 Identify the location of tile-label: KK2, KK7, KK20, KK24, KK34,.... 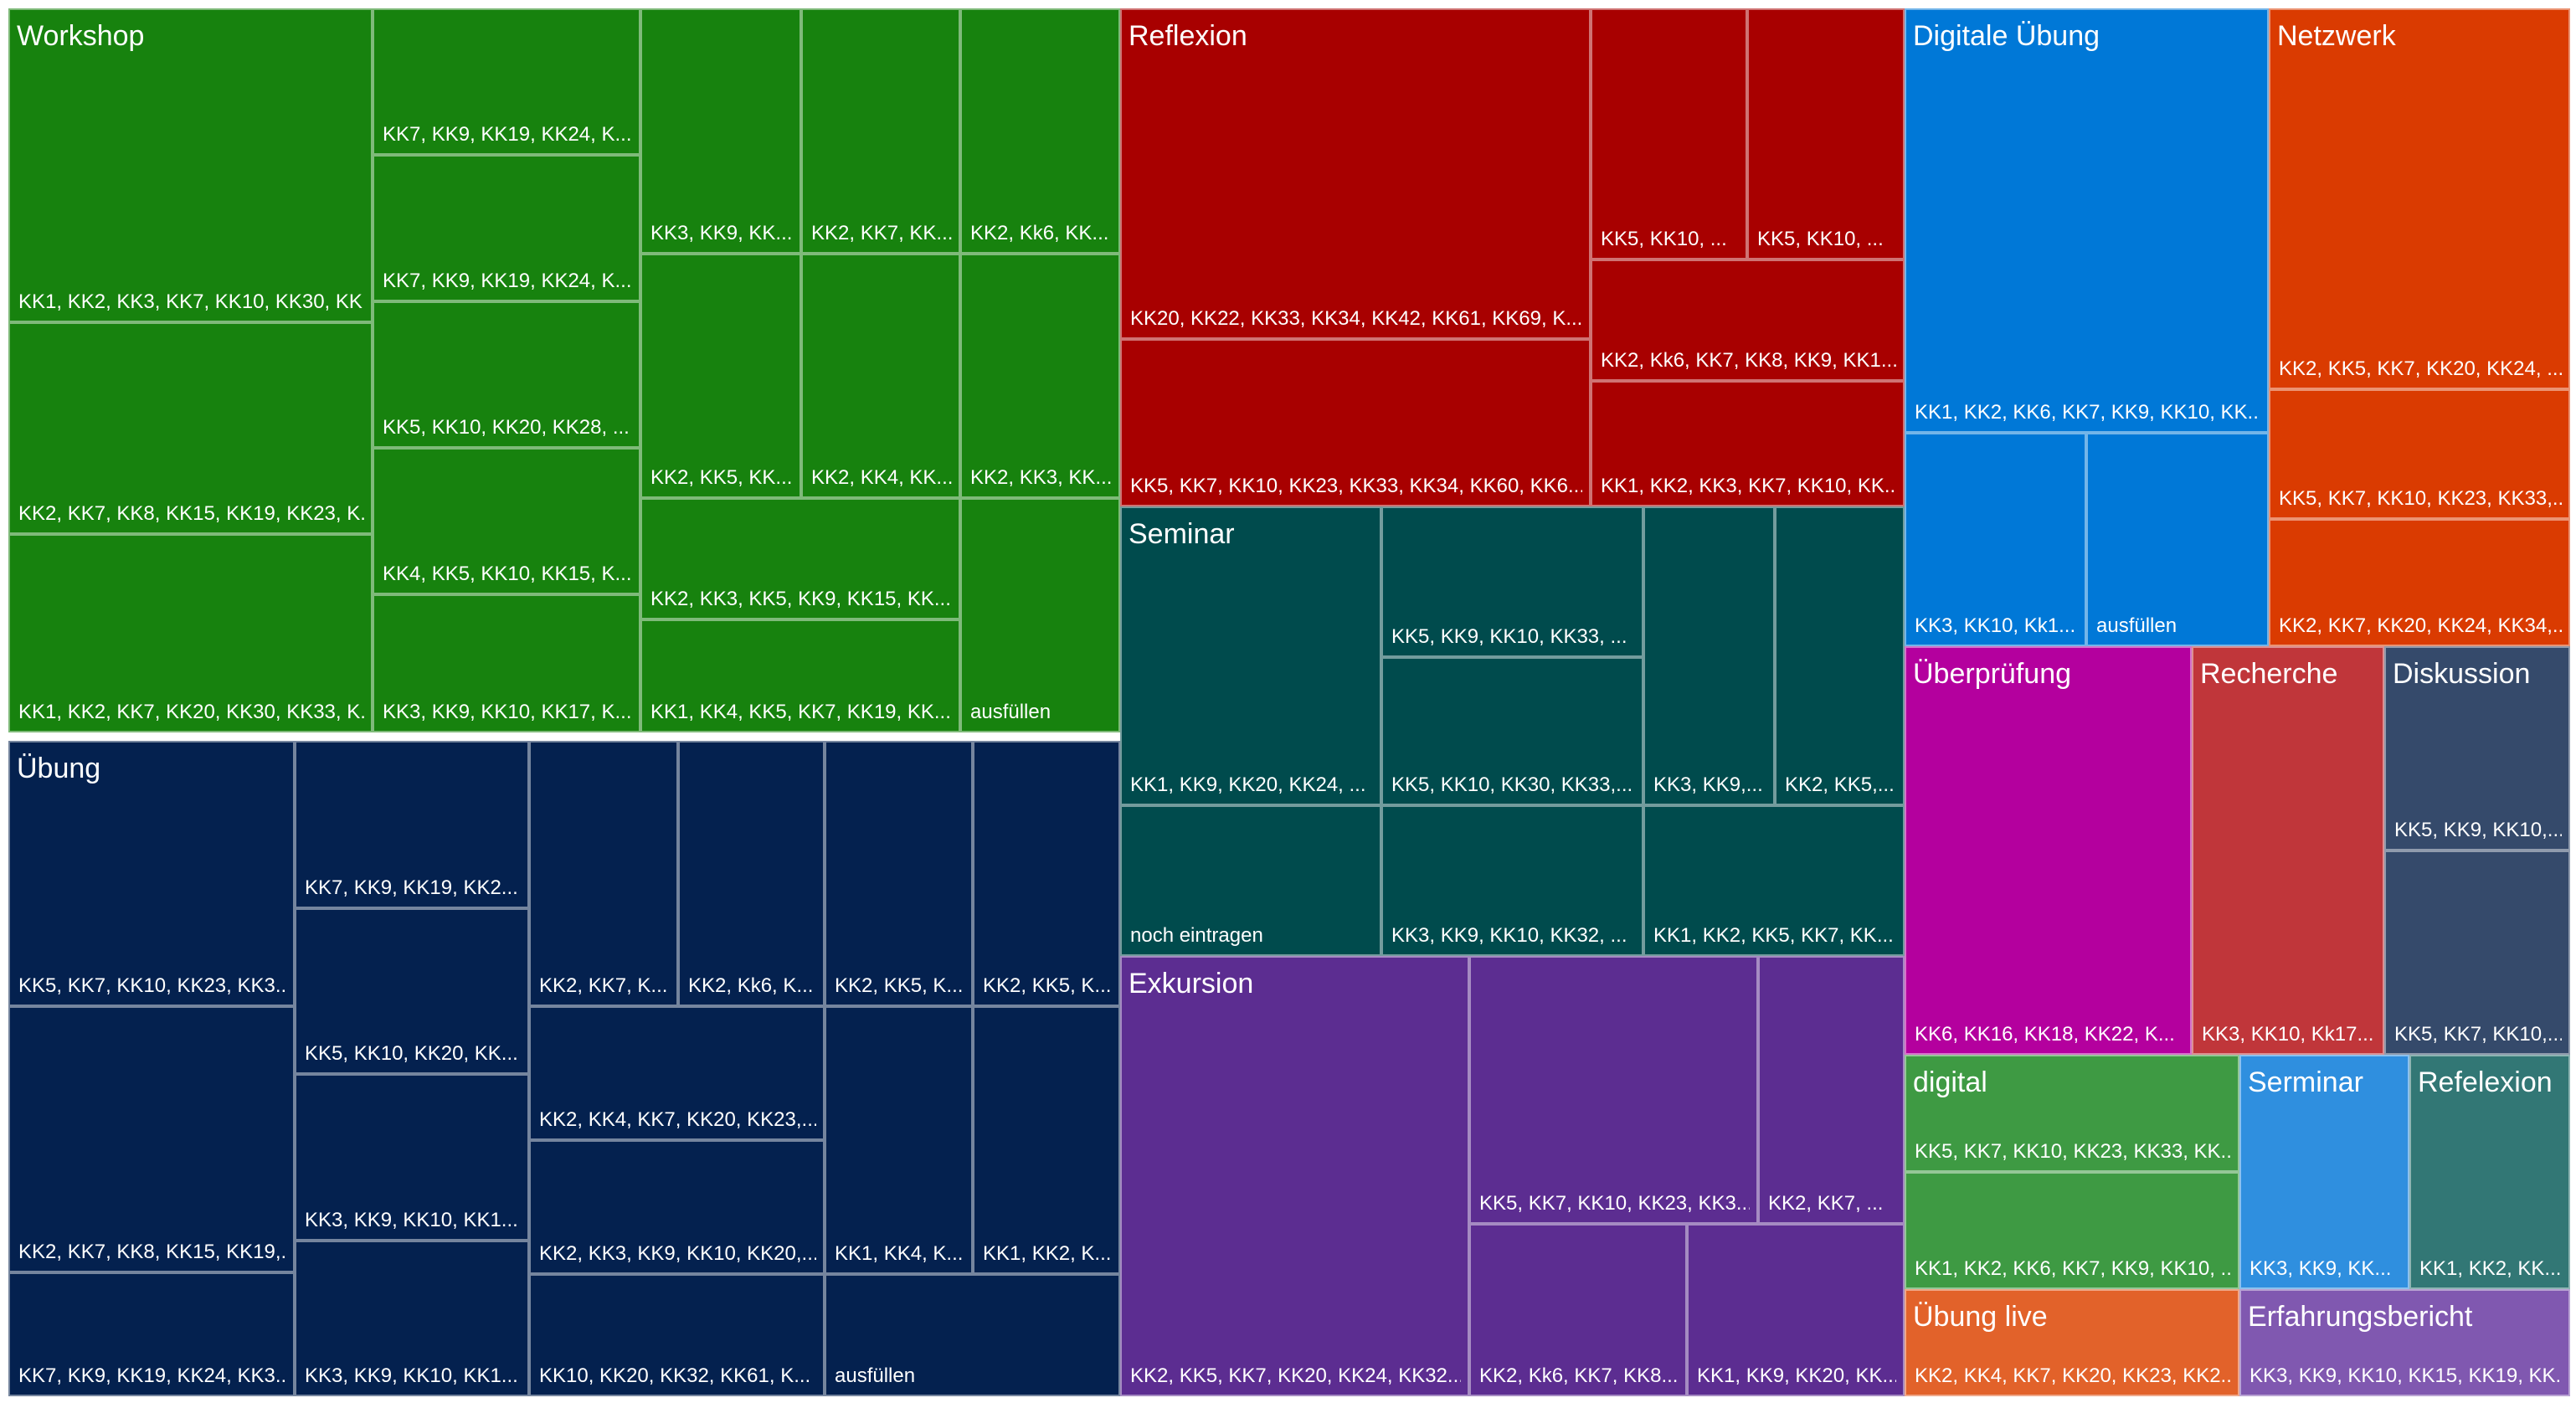
(2420, 625).